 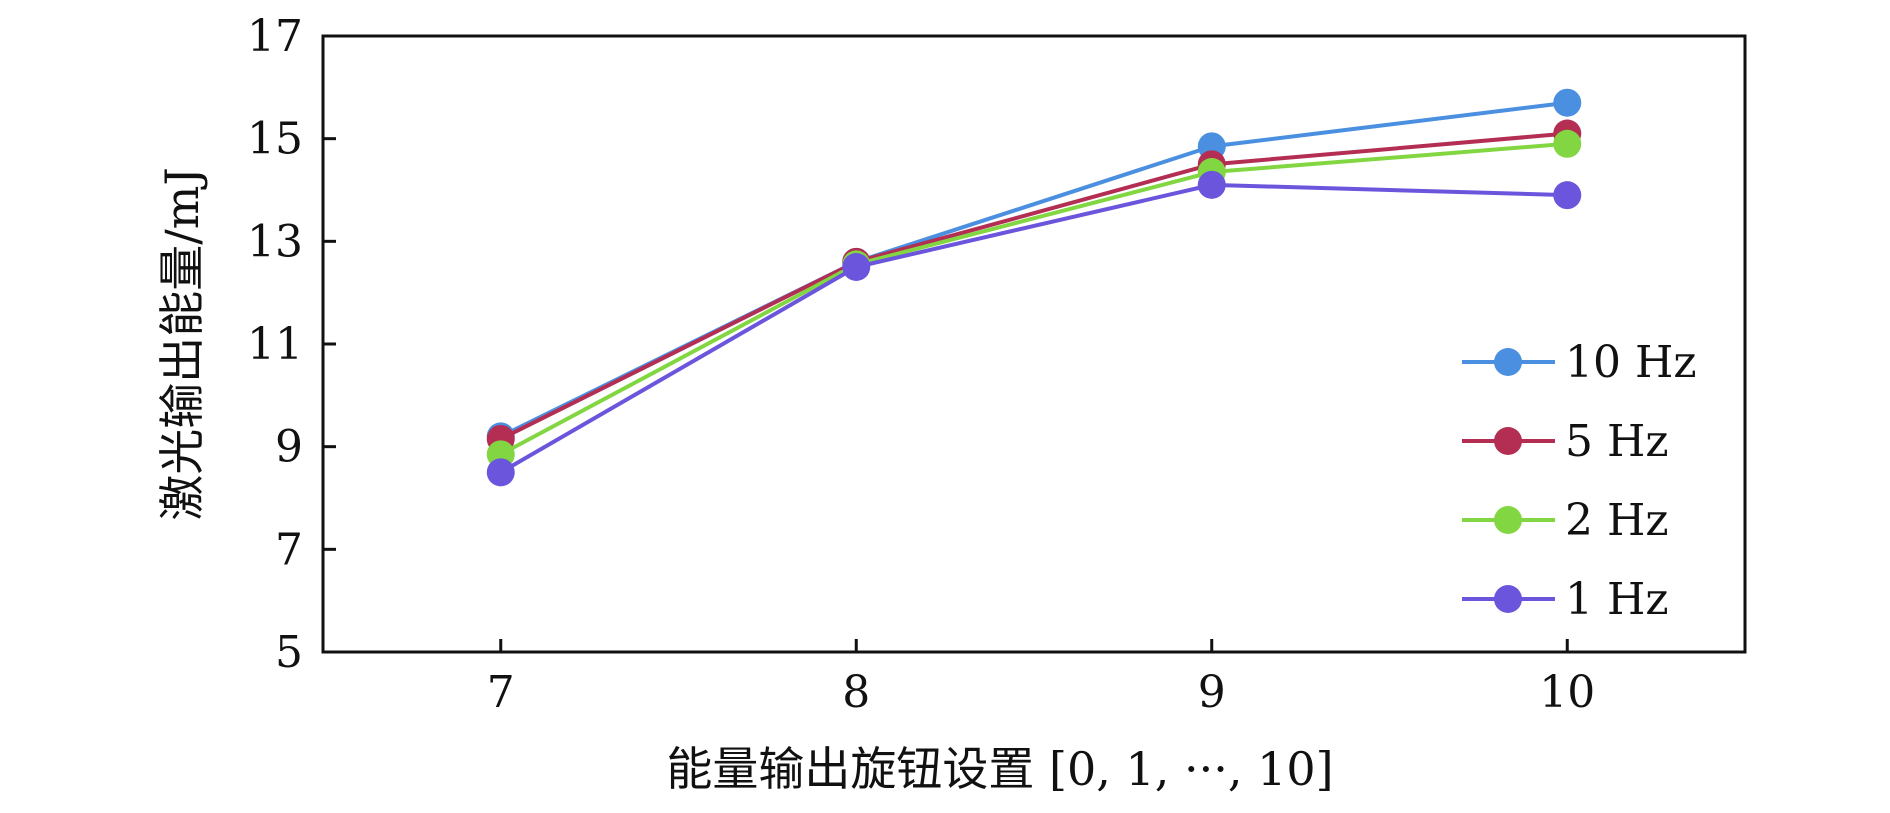 What do you see at coordinates (1212, 692) in the screenshot?
I see `x-tick-label: 9` at bounding box center [1212, 692].